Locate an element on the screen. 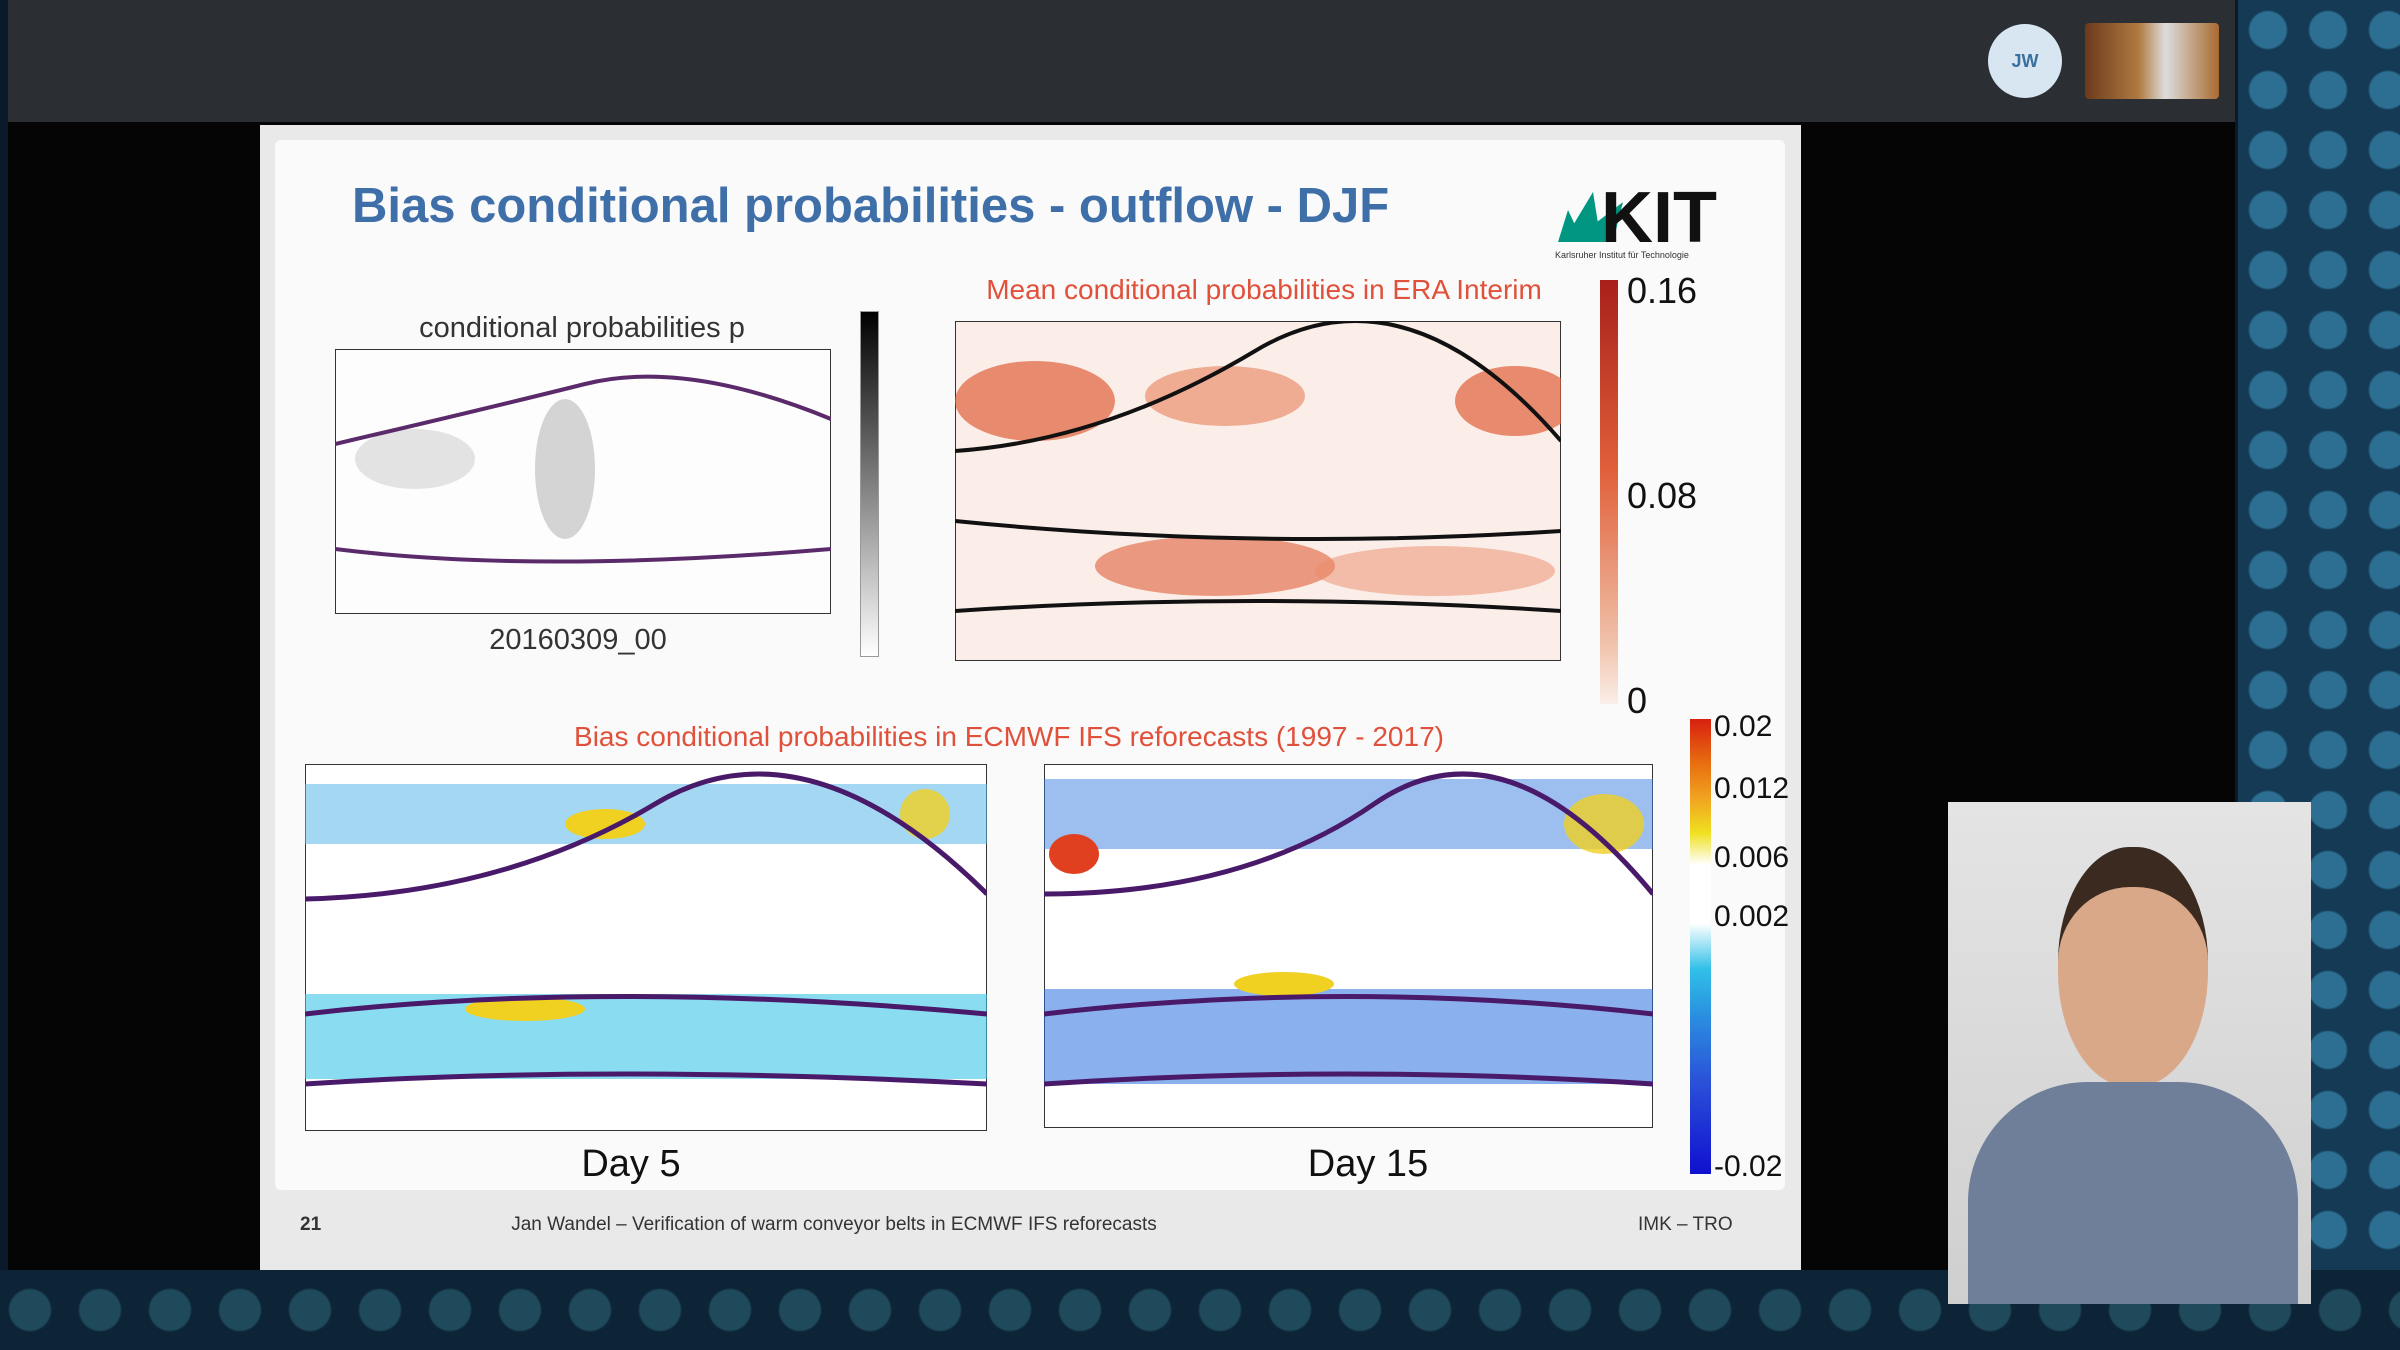 This screenshot has width=2400, height=1350. colorbar-label: 0 is located at coordinates (1637, 700).